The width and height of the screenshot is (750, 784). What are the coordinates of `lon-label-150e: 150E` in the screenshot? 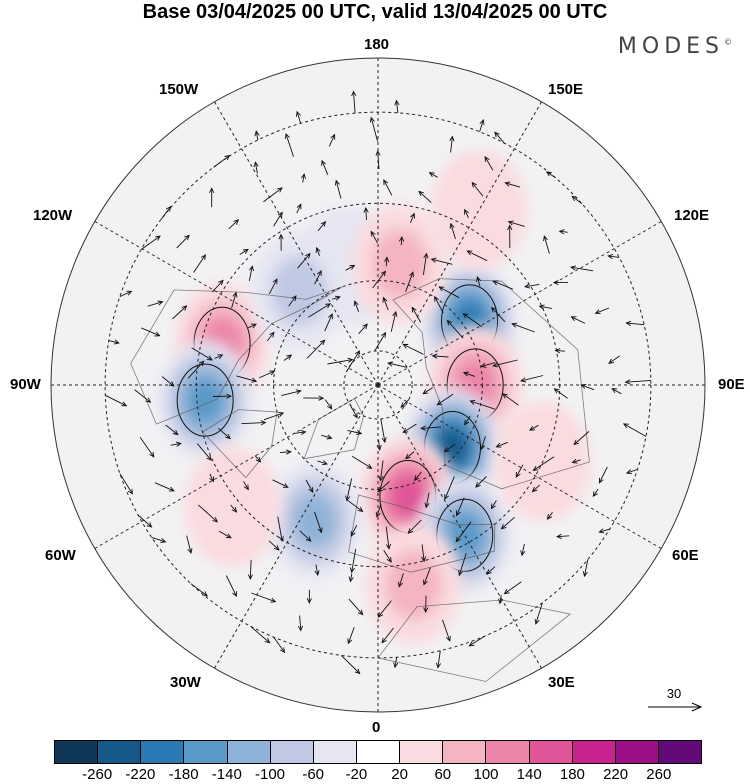 It's located at (565, 90).